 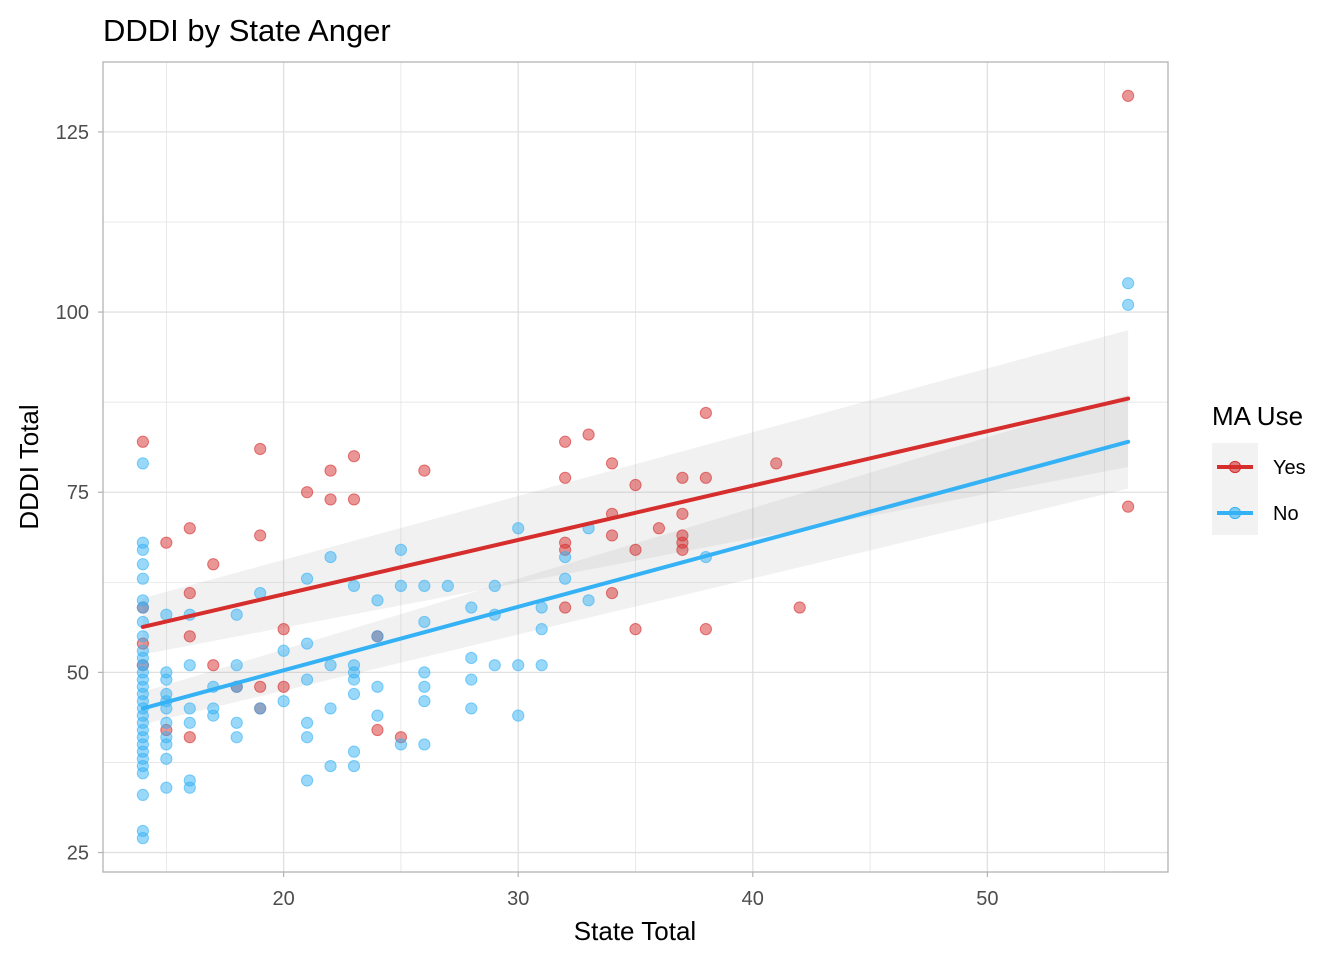 What do you see at coordinates (79, 493) in the screenshot?
I see `y-axis-ticks: 25 50 75 100 125` at bounding box center [79, 493].